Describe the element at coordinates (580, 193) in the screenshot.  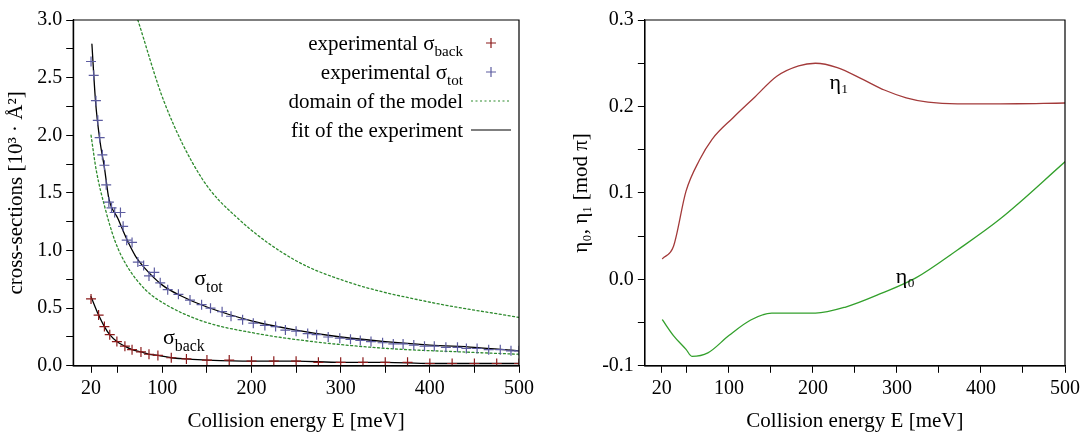
I see `y-axis-title: η₀, η₁ [mod π]` at that location.